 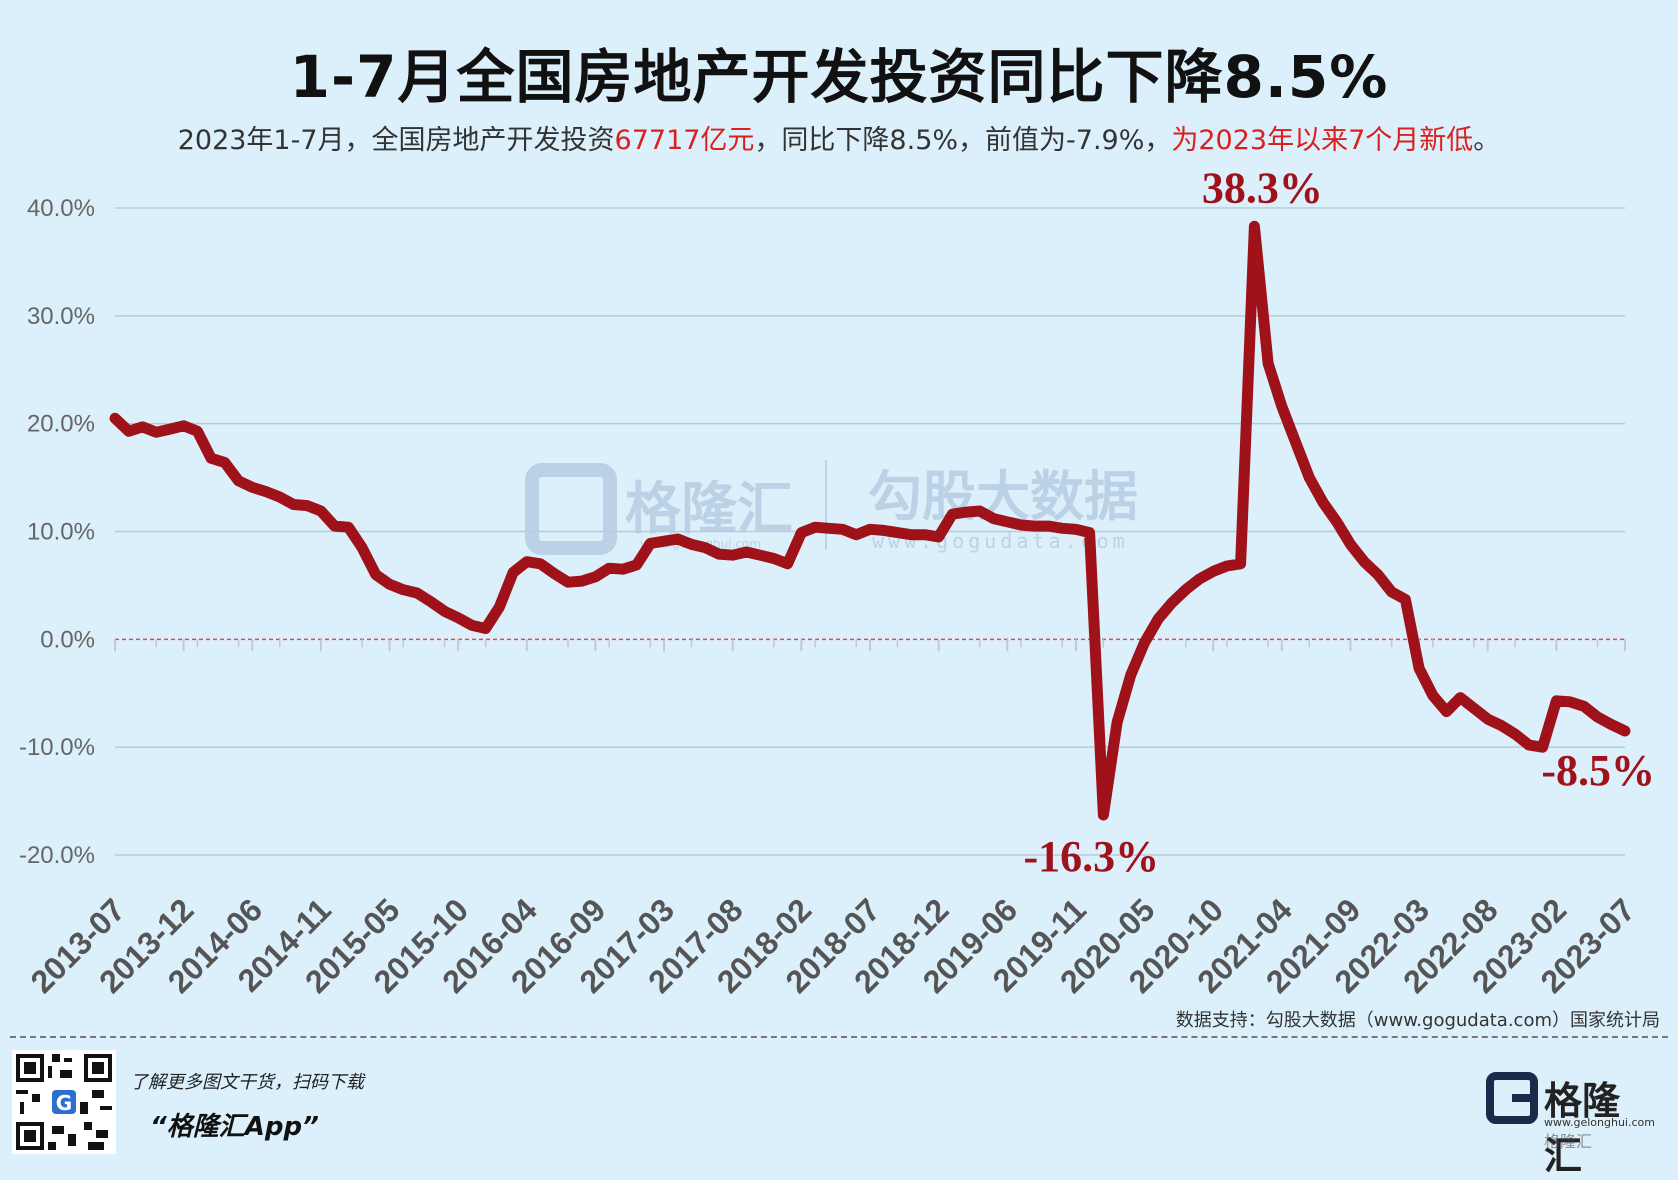 What do you see at coordinates (1322, 140) in the screenshot?
I see `subtitle-highlight-low: 为2023年以来7个月新低` at bounding box center [1322, 140].